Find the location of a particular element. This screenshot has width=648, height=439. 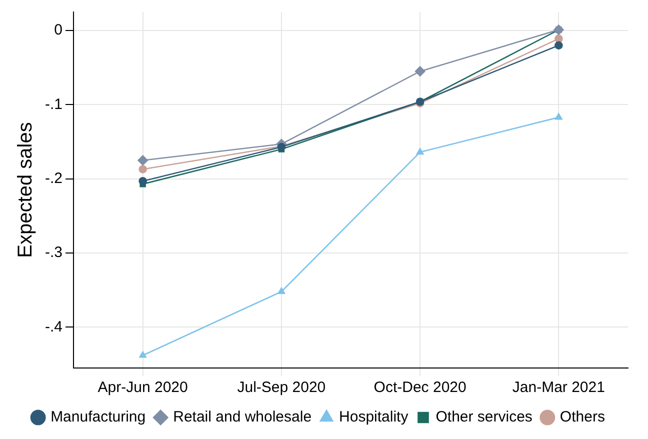

y-tick-label: -.1 is located at coordinates (53, 104).